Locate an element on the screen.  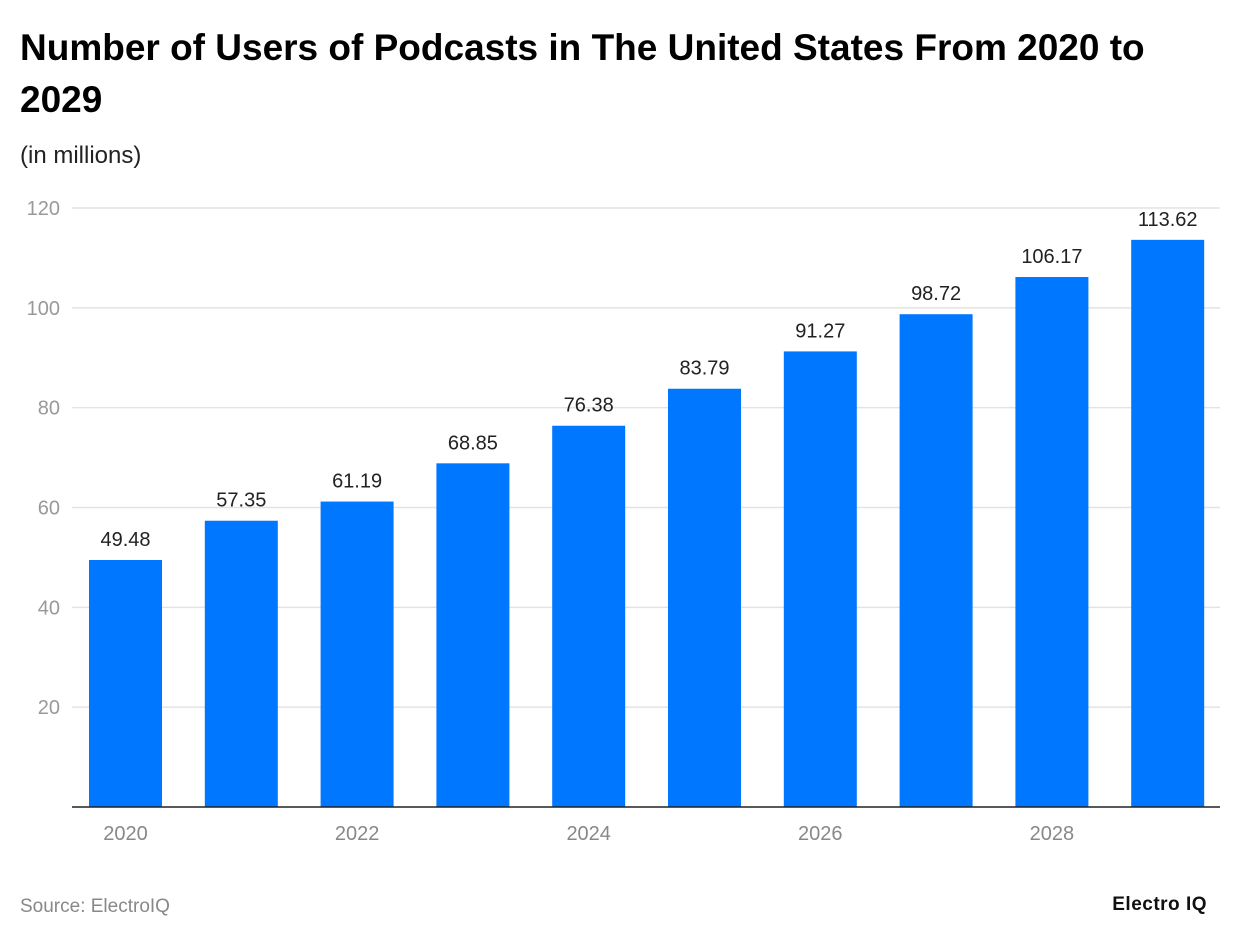
source-note: Source: ElectroIQ is located at coordinates (95, 906).